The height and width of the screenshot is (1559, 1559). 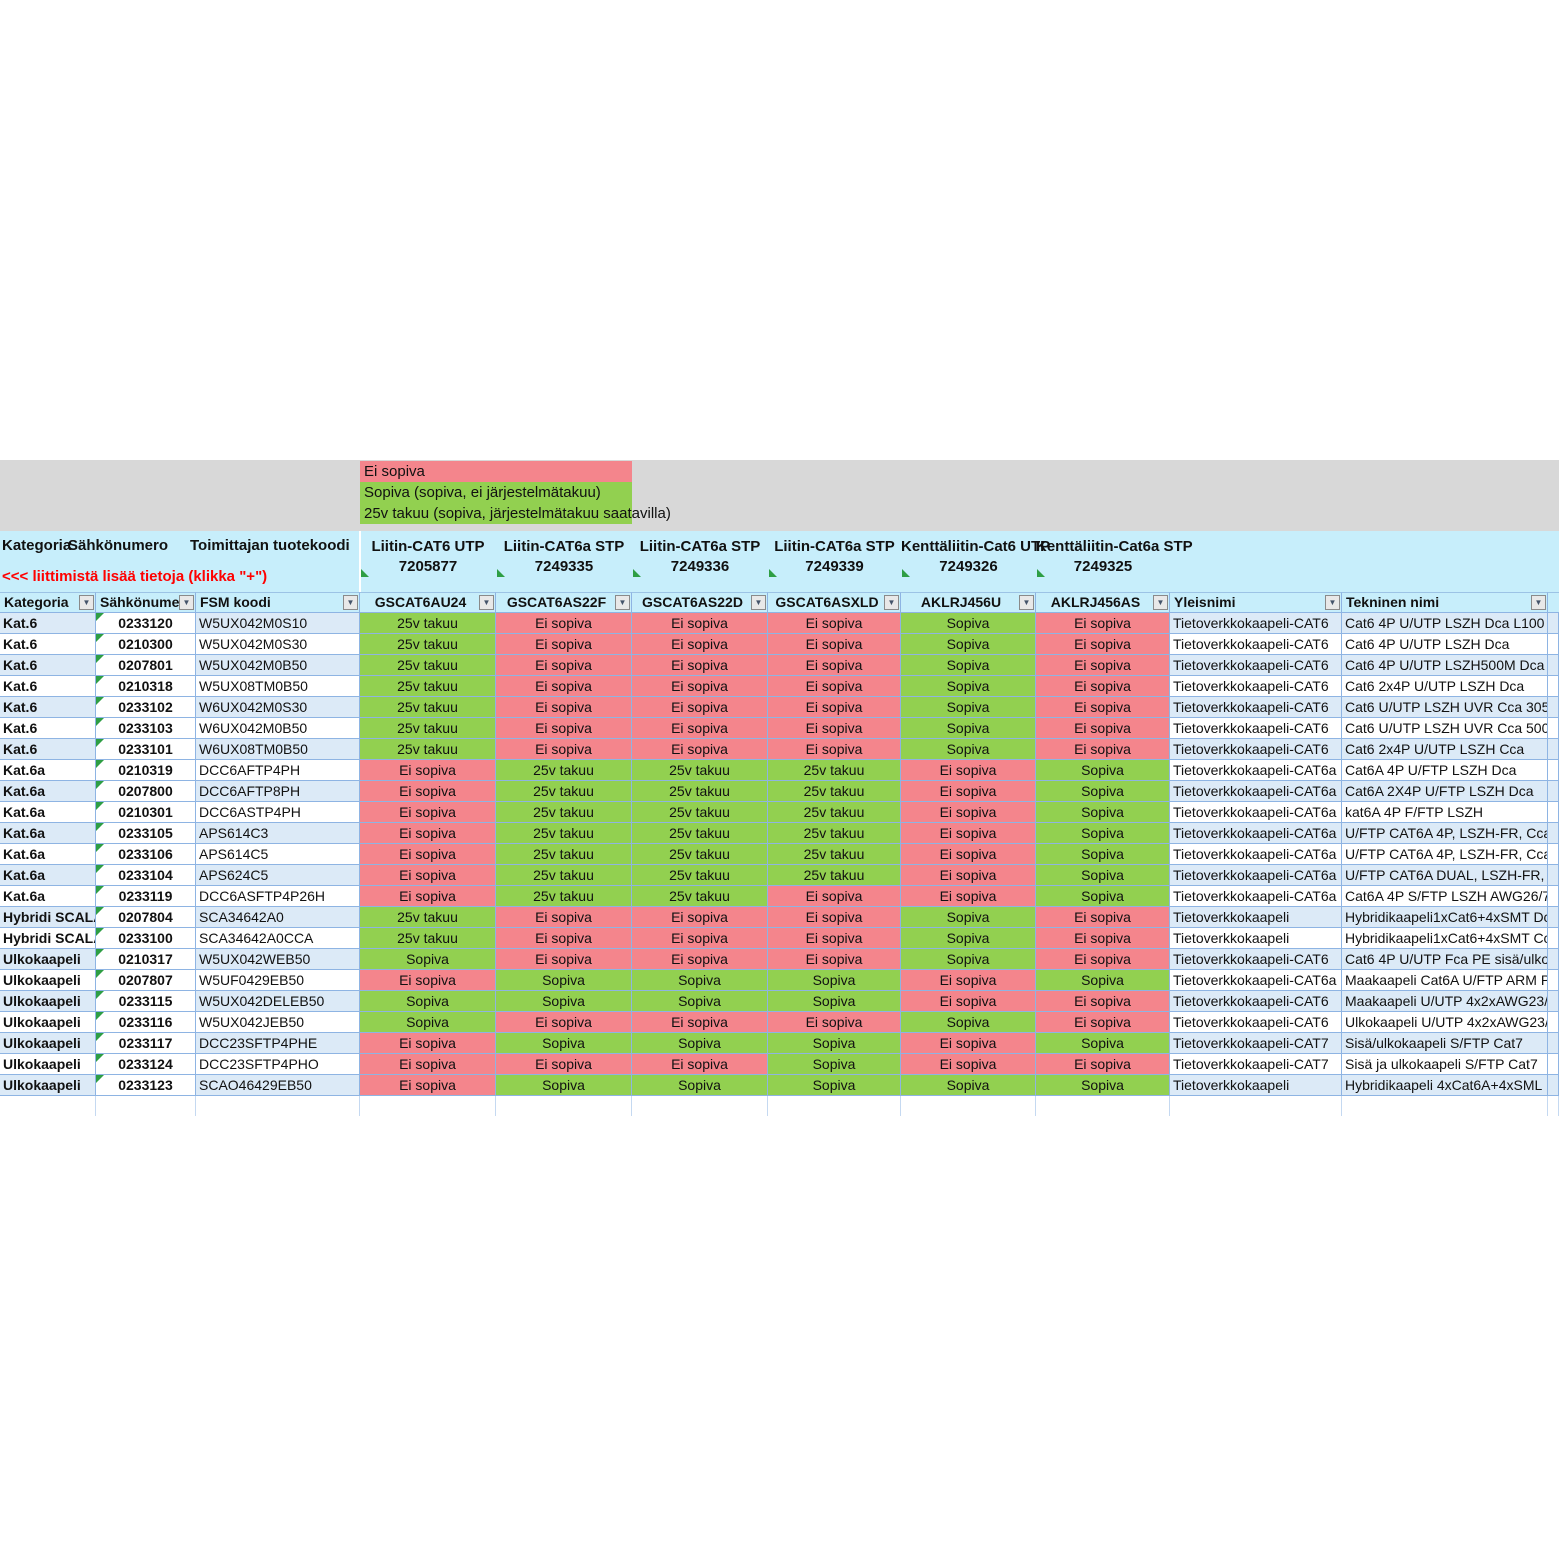 What do you see at coordinates (496, 471) in the screenshot?
I see `legend-item: Ei sopiva` at bounding box center [496, 471].